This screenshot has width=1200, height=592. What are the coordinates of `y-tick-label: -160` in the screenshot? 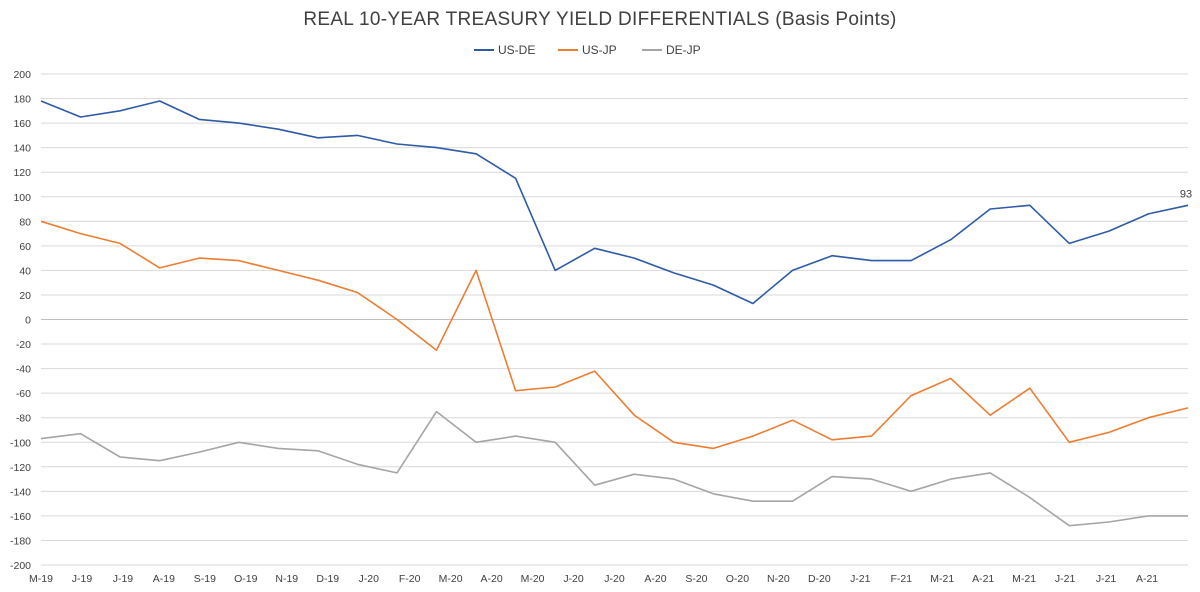 It's located at (20, 517).